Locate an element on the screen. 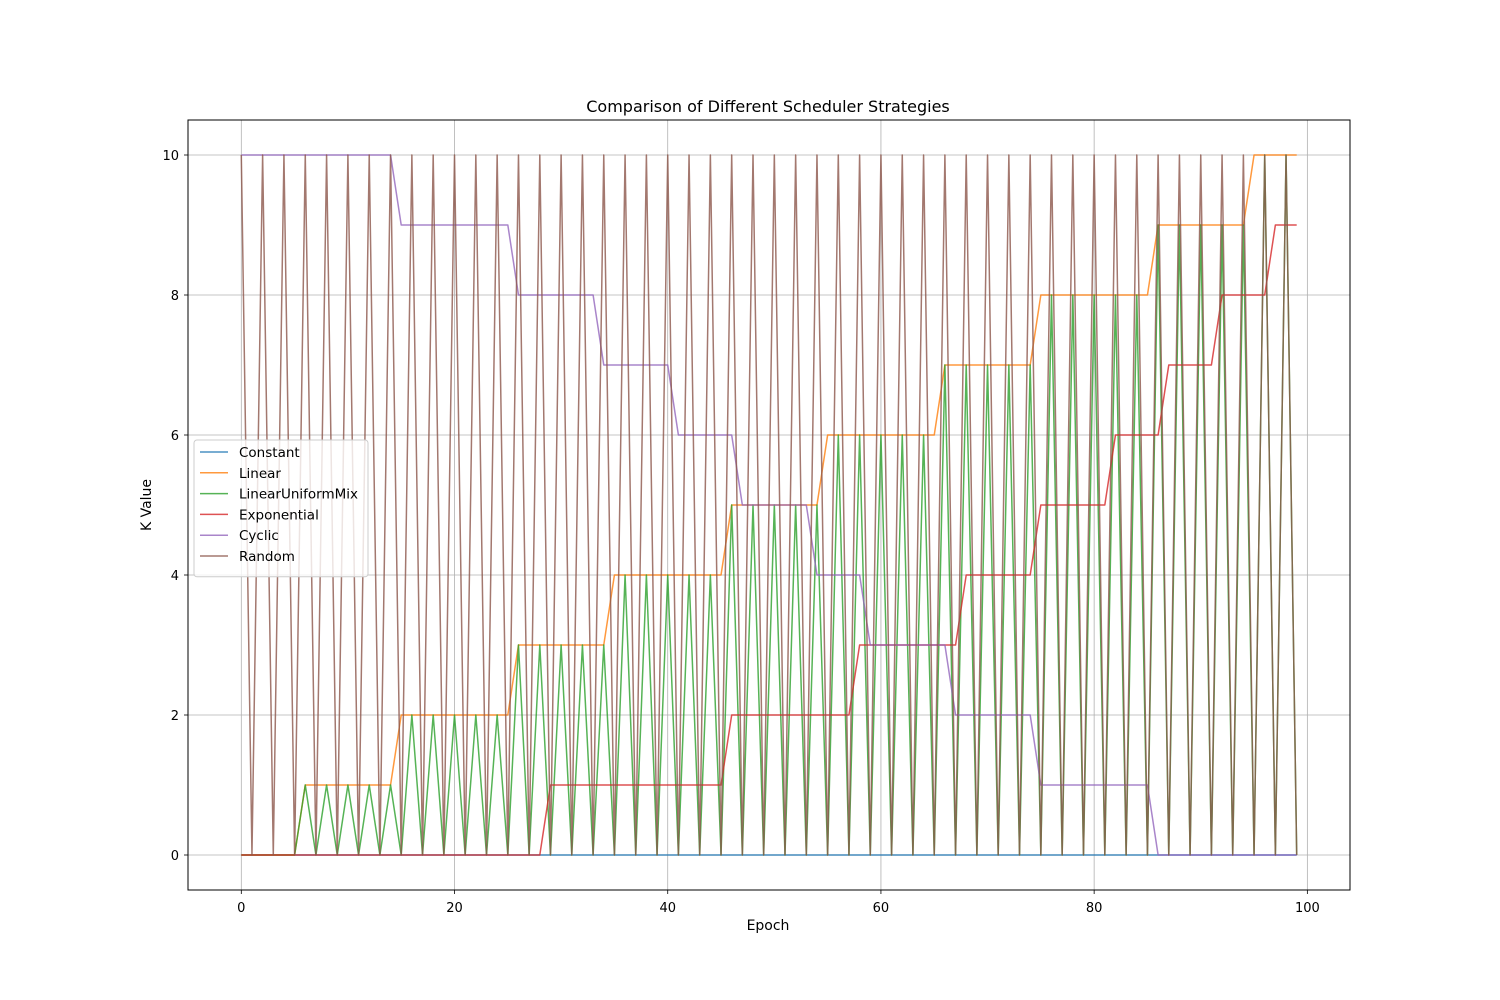  x-tick-label: 40 is located at coordinates (667, 908).